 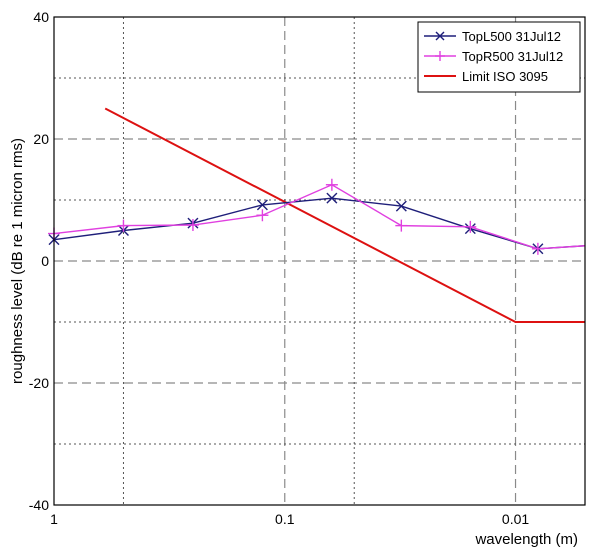 What do you see at coordinates (39, 505) in the screenshot?
I see `y-tick-label: -40` at bounding box center [39, 505].